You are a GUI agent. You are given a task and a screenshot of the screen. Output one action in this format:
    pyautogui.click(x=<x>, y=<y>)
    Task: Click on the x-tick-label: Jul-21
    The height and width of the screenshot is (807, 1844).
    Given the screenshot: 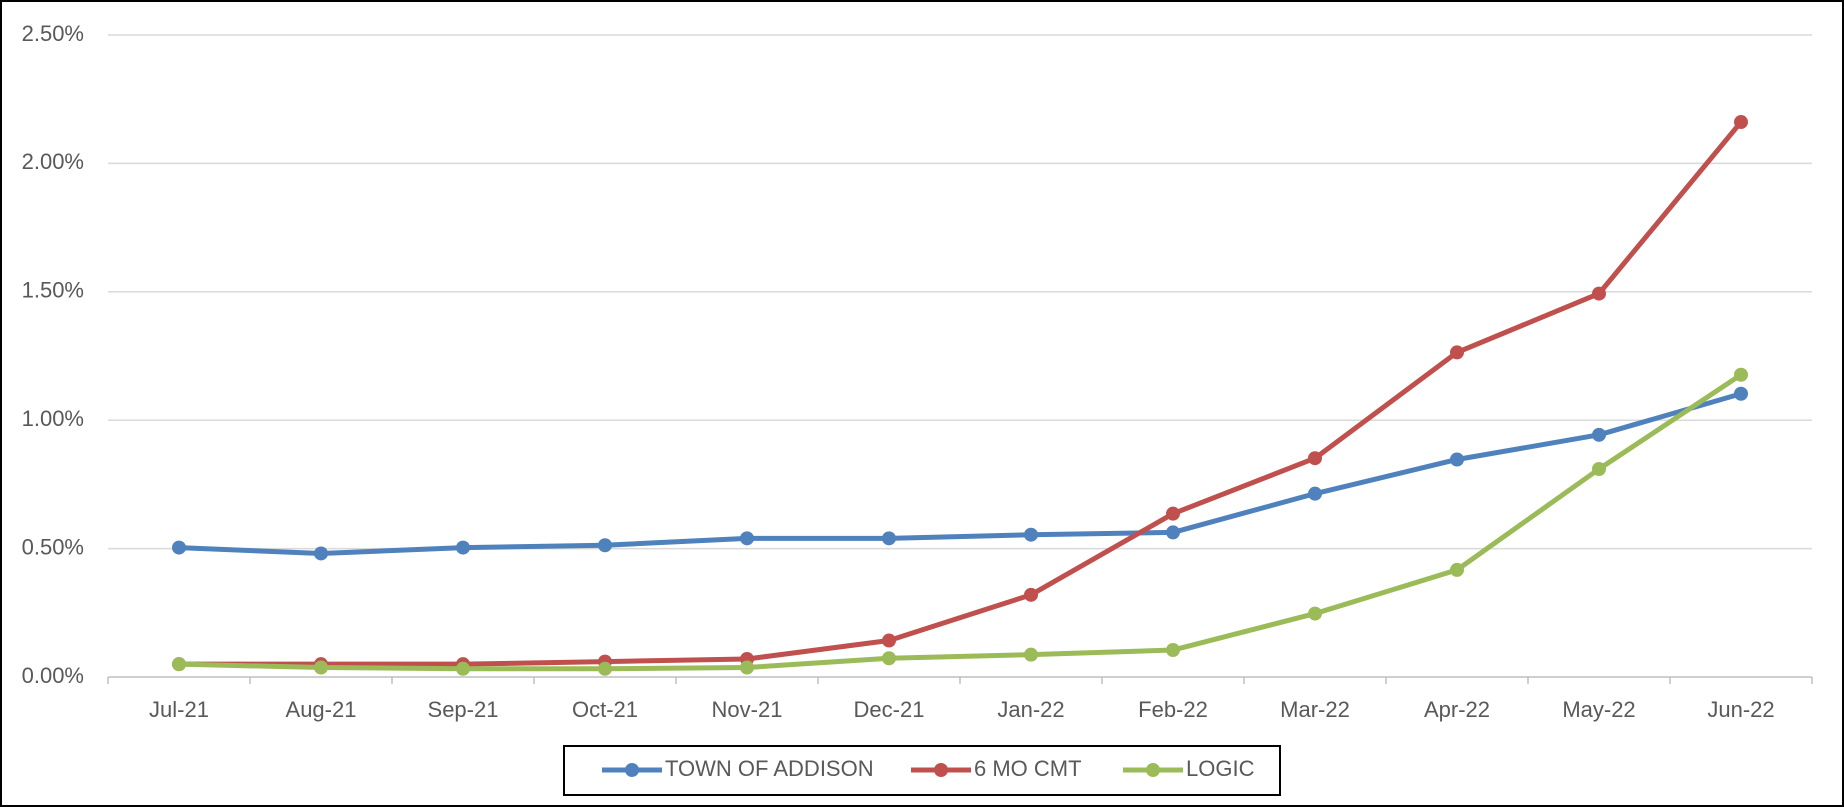 What is the action you would take?
    pyautogui.click(x=179, y=709)
    